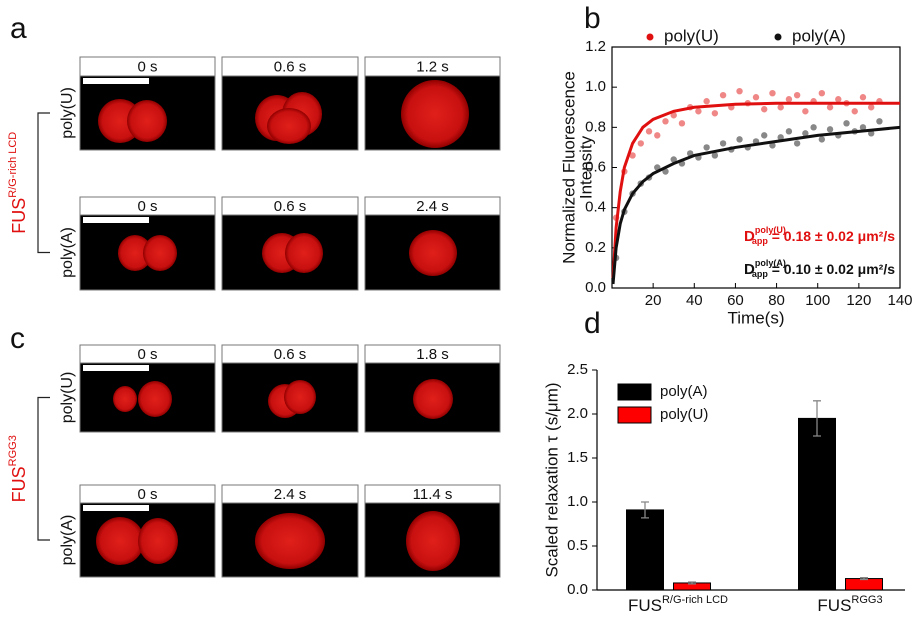 Image resolution: width=921 pixels, height=623 pixels. I want to click on protein-sup: R/G-rich LCD, so click(13, 165).